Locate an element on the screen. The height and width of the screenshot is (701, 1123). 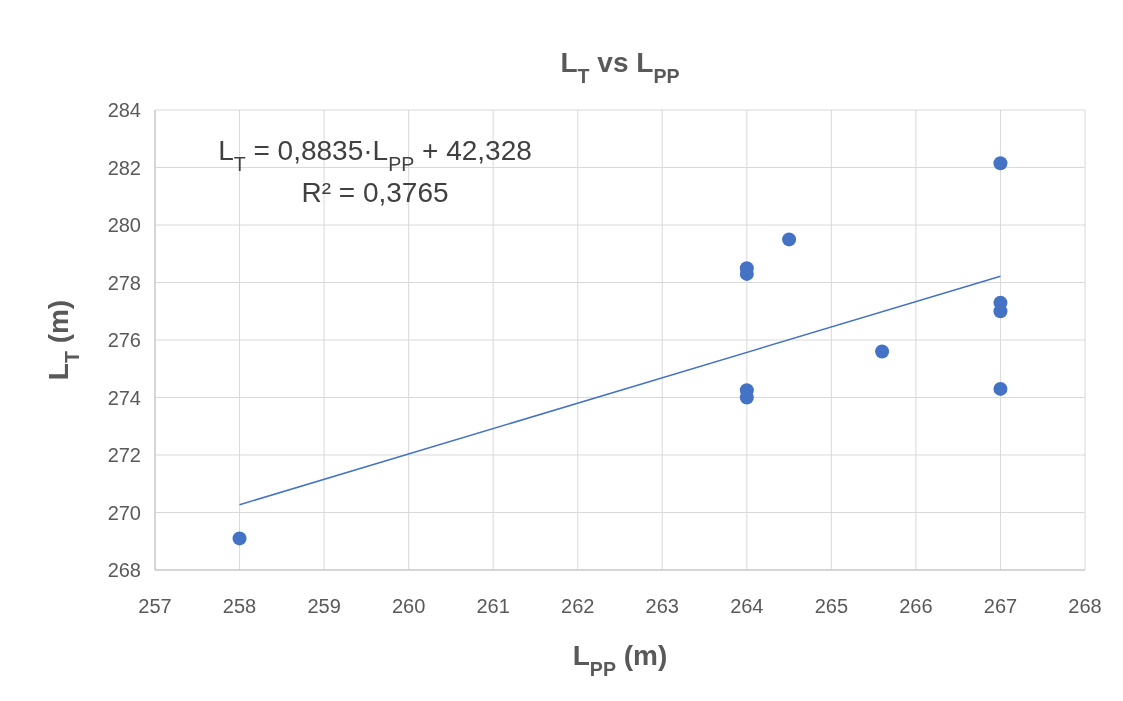
x-tick-label: 258 is located at coordinates (239, 606).